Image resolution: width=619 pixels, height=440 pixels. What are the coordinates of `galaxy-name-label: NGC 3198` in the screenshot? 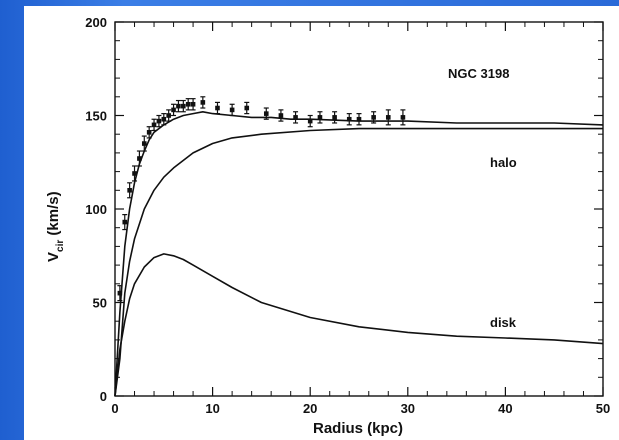 It's located at (478, 73).